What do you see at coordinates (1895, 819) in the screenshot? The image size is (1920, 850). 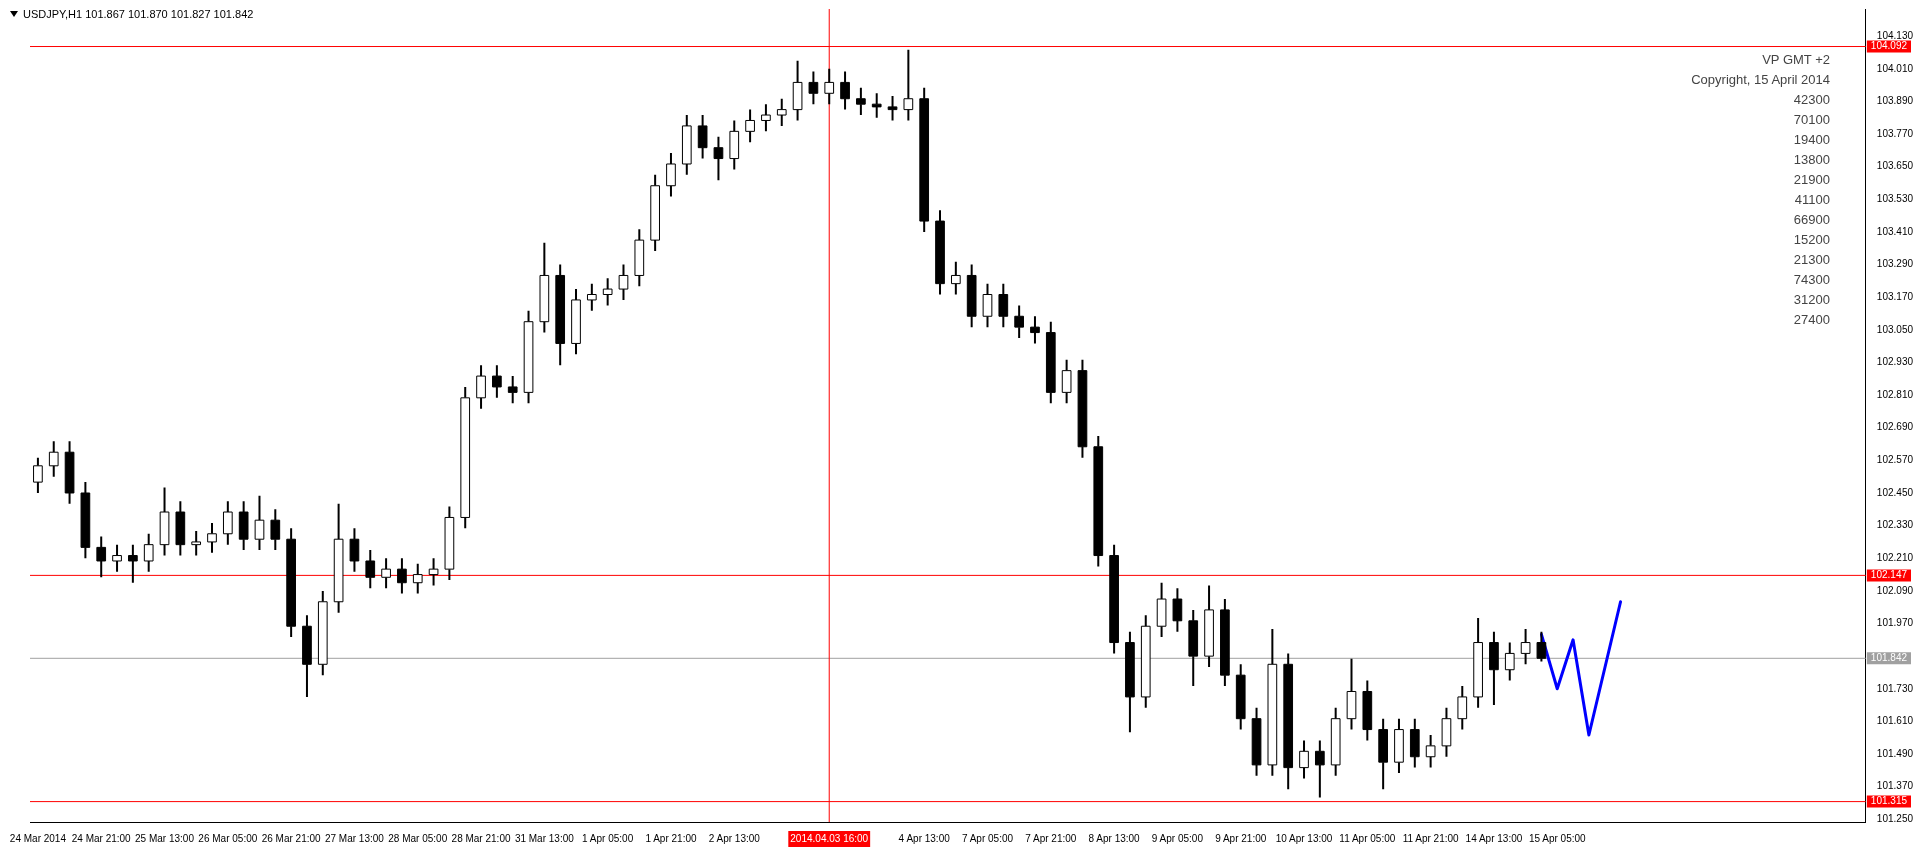 I see `y-tick-label: 101.250` at bounding box center [1895, 819].